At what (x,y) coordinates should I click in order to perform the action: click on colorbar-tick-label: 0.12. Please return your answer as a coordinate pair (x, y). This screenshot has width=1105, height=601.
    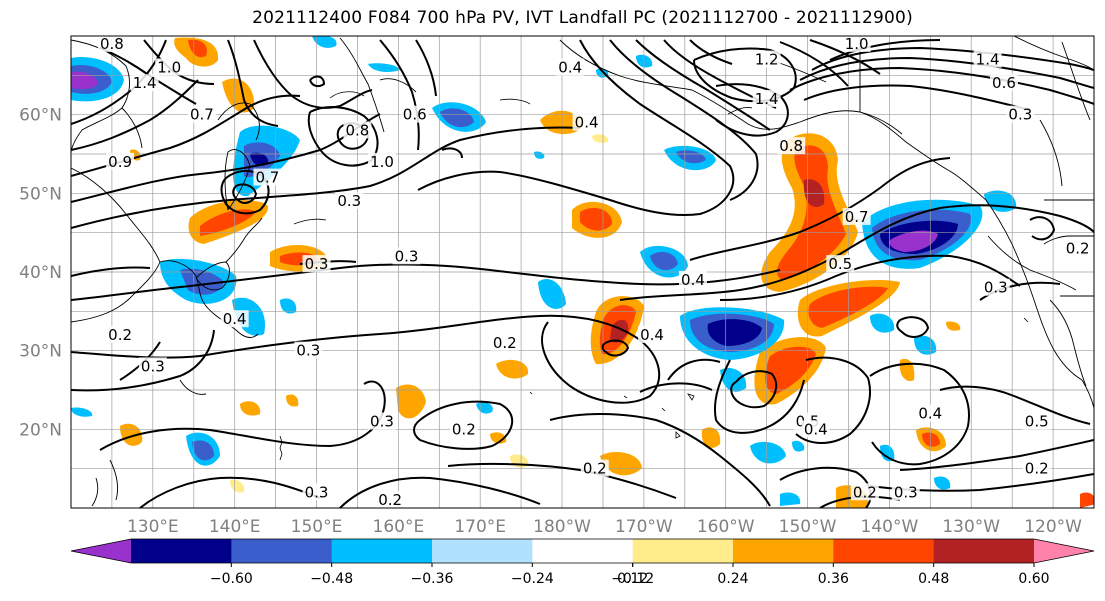
    Looking at the image, I should click on (632, 579).